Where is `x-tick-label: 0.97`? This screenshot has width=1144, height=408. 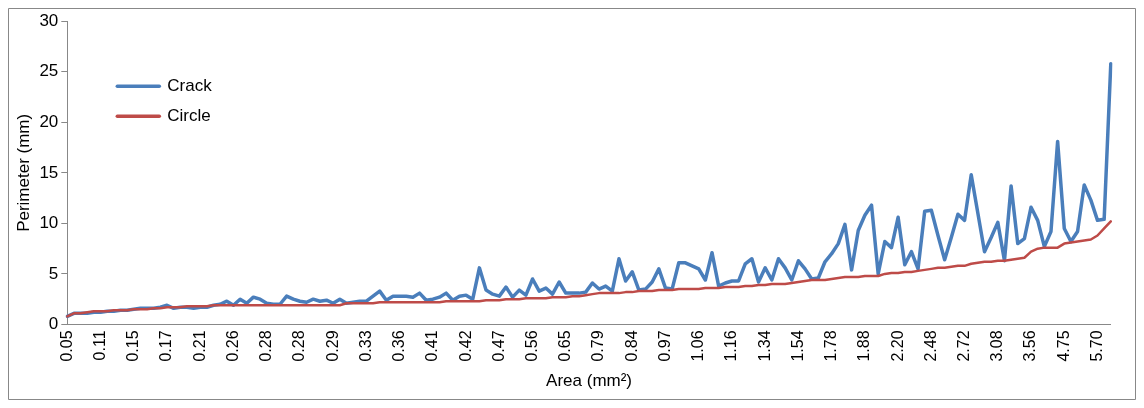 x-tick-label: 0.97 is located at coordinates (664, 346).